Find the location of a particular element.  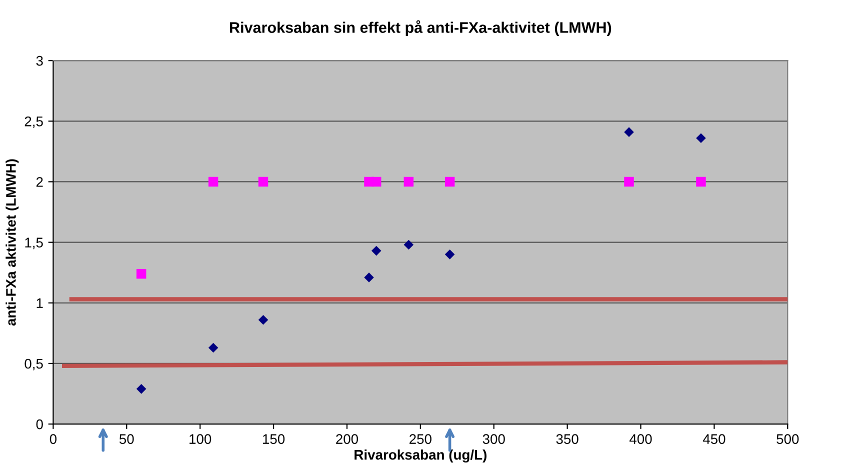

x-tick-label: 250 is located at coordinates (421, 439).